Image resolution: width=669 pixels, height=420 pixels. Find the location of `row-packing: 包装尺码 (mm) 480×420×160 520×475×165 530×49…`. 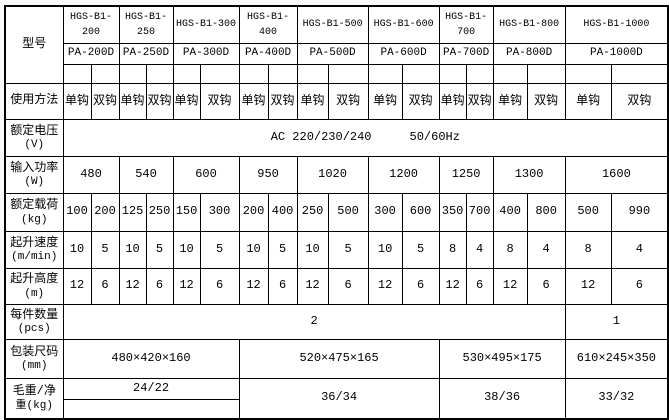

row-packing: 包装尺码 (mm) 480×420×160 520×475×165 530×49… is located at coordinates (336, 358).